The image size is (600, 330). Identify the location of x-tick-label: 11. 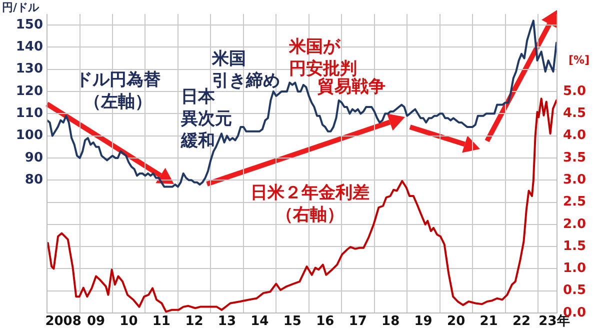
(161, 322).